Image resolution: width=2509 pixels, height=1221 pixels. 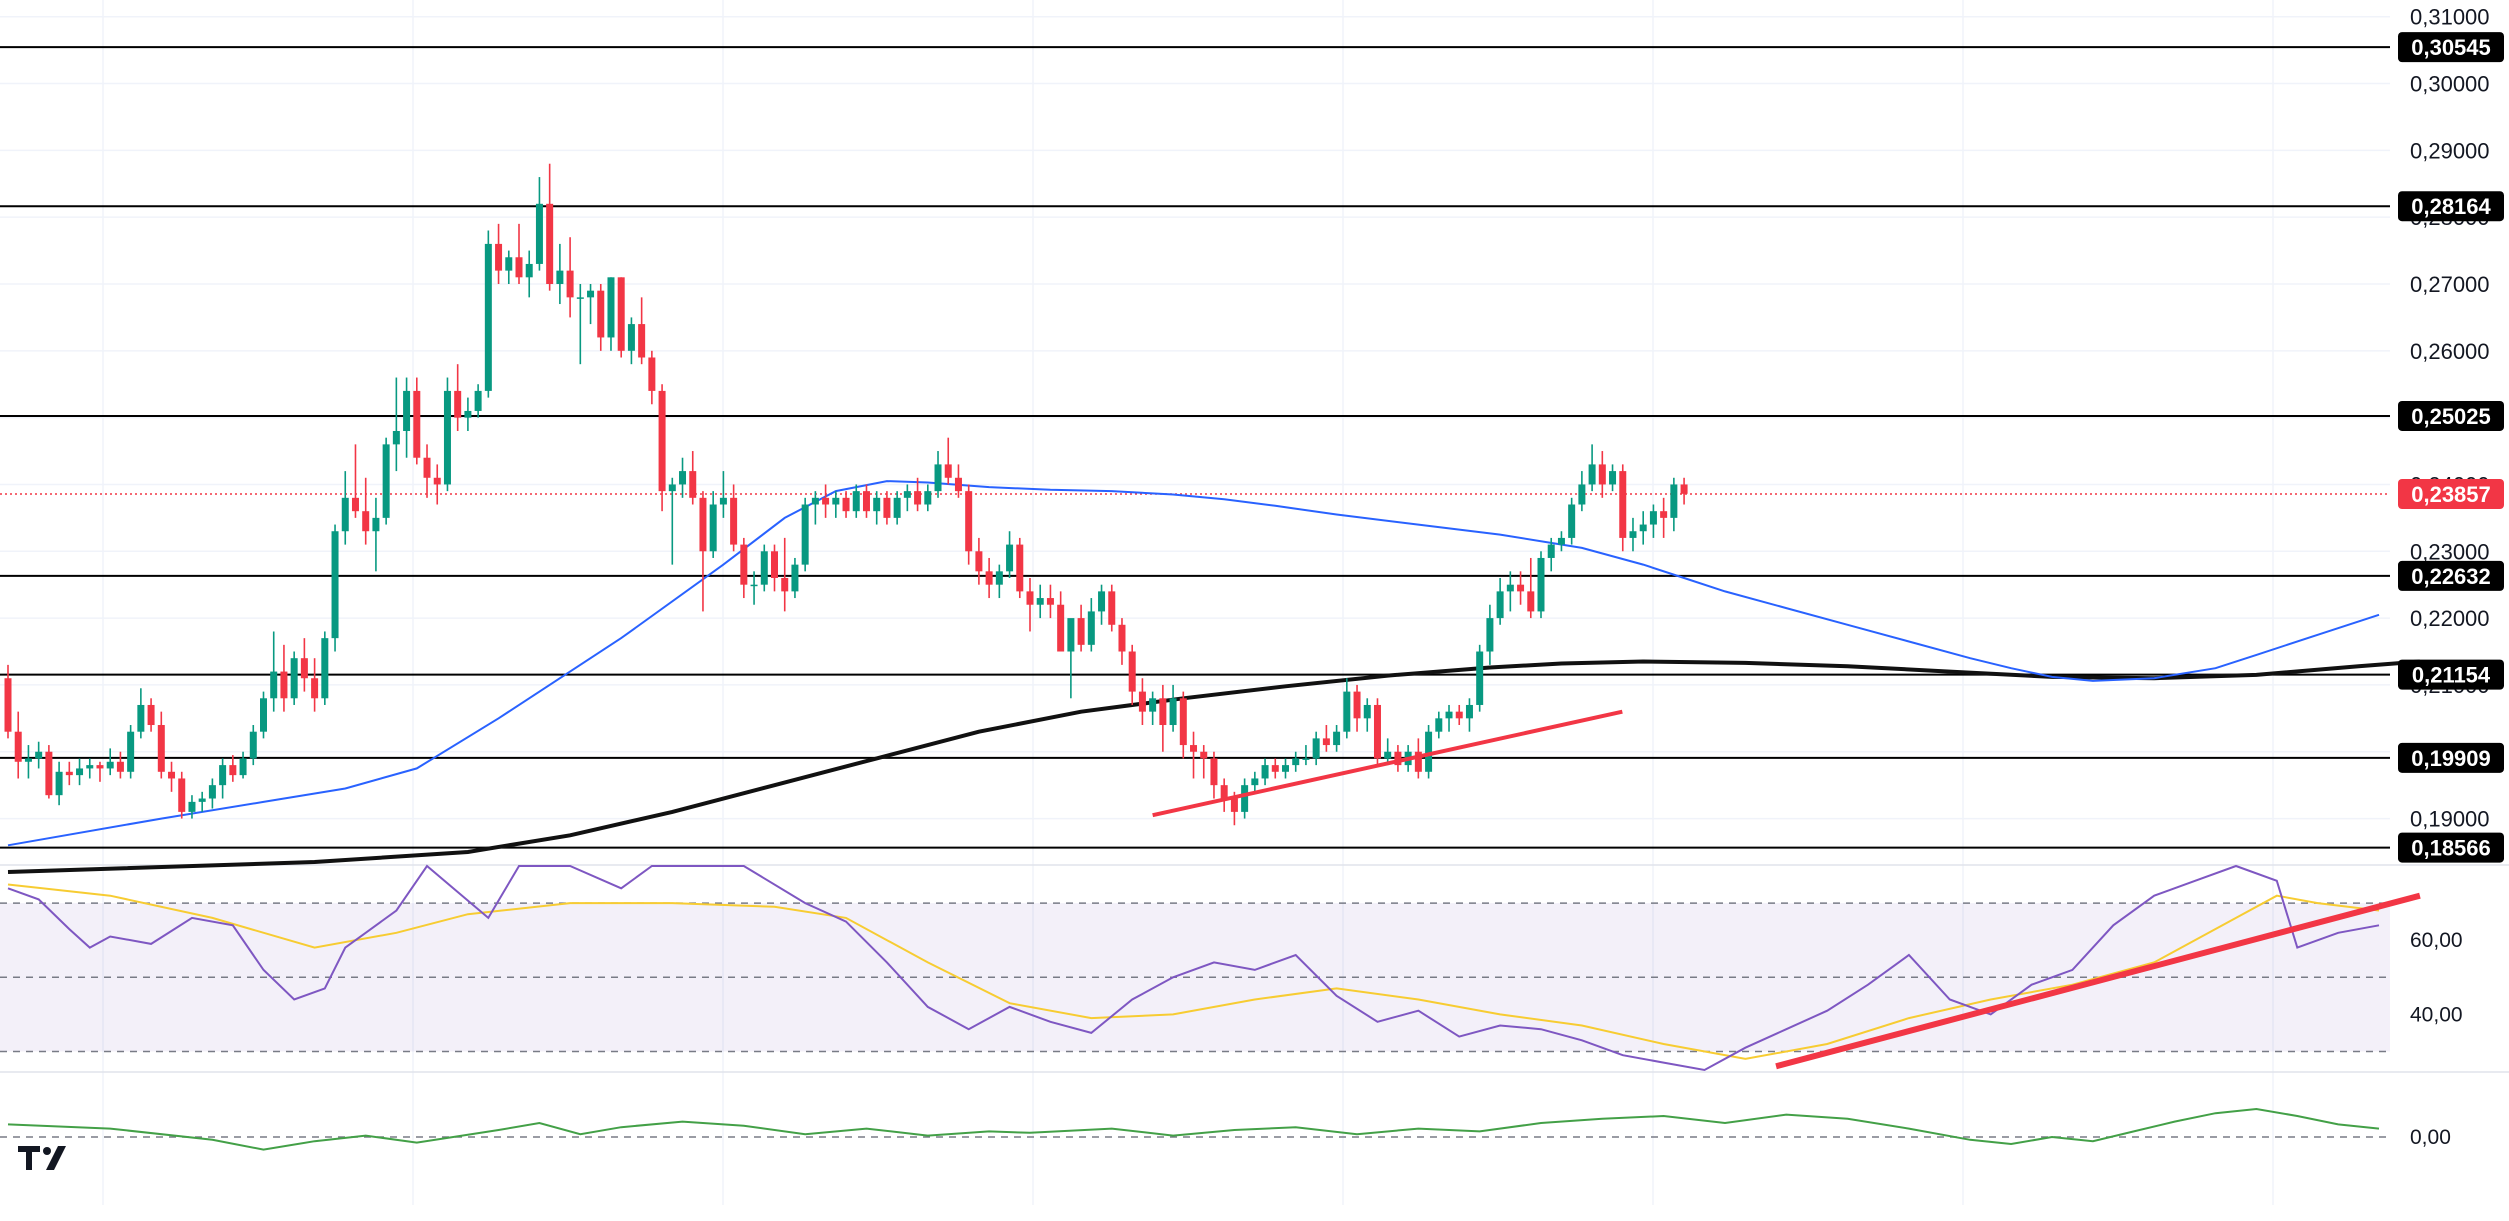 I want to click on level-badge: 0,19909, so click(x=2451, y=757).